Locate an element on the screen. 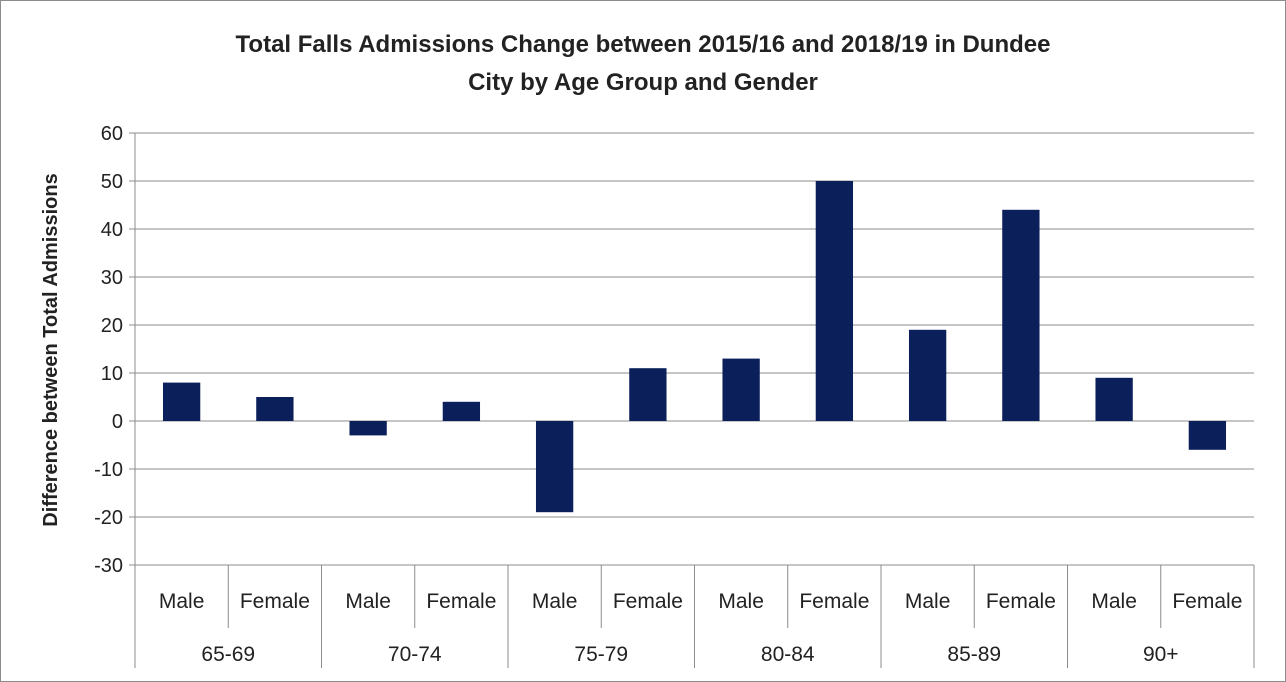 This screenshot has height=682, width=1286. y-axis-ticks: 60 50 40 30 20 10 0 -10 -20 -30 is located at coordinates (108, 350).